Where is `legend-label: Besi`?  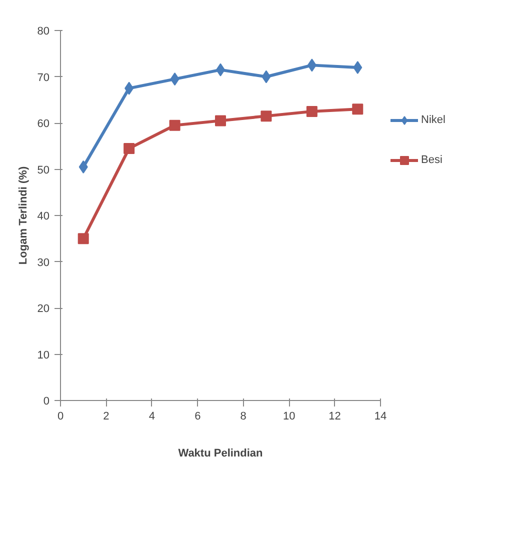 legend-label: Besi is located at coordinates (431, 160).